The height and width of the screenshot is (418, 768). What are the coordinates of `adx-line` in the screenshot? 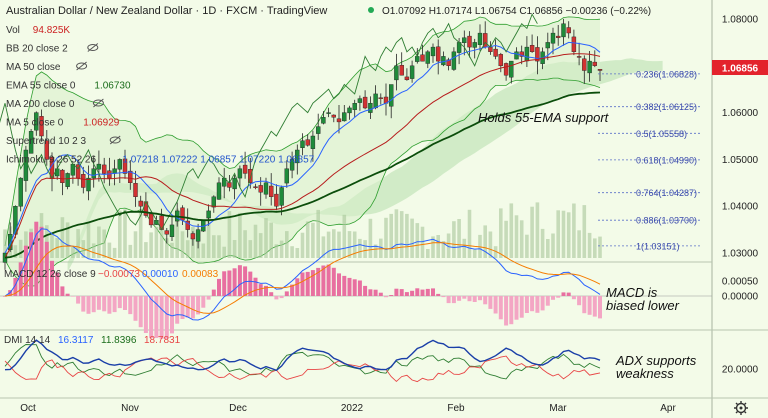 It's located at (302, 355).